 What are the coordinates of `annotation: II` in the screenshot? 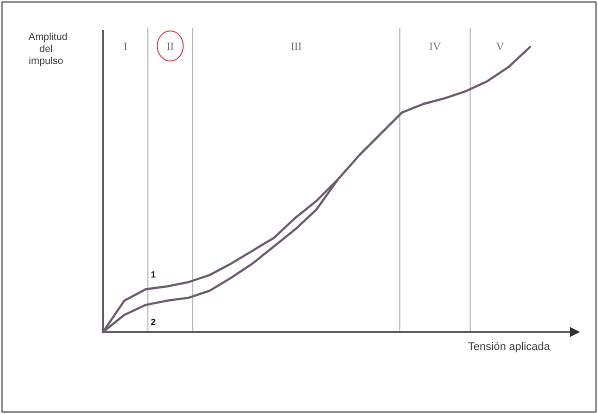 It's located at (170, 47).